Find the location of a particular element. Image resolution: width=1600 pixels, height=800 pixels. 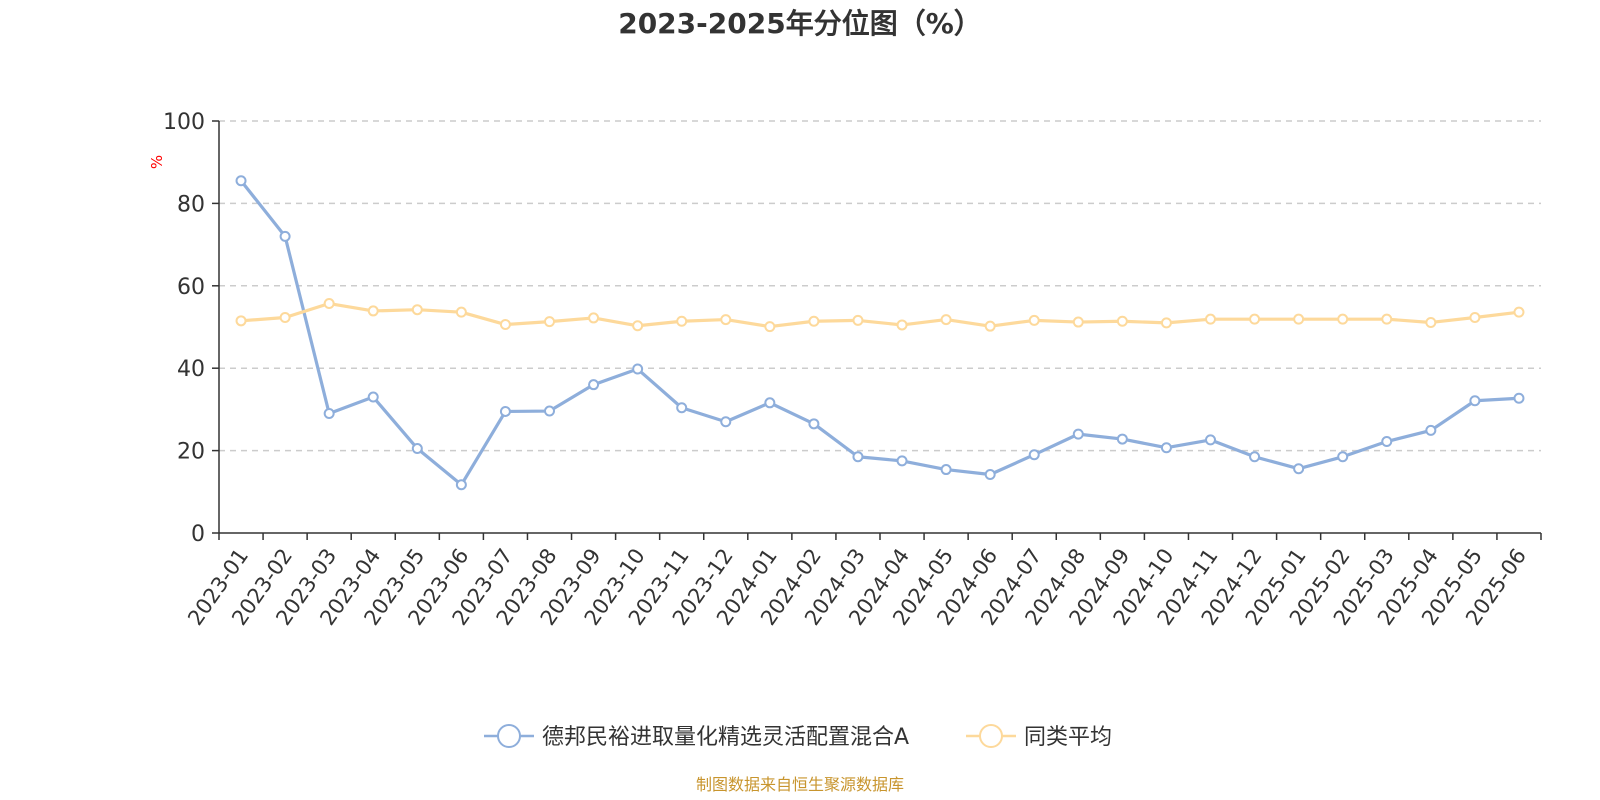

series-group is located at coordinates (880, 315).